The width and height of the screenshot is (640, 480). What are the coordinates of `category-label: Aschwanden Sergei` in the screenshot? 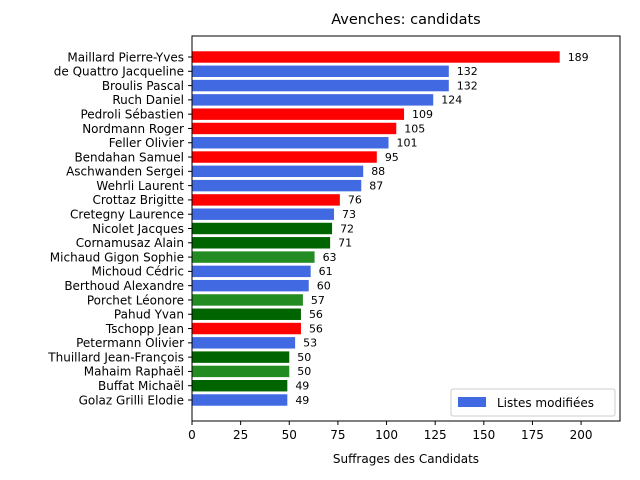 It's located at (125, 172).